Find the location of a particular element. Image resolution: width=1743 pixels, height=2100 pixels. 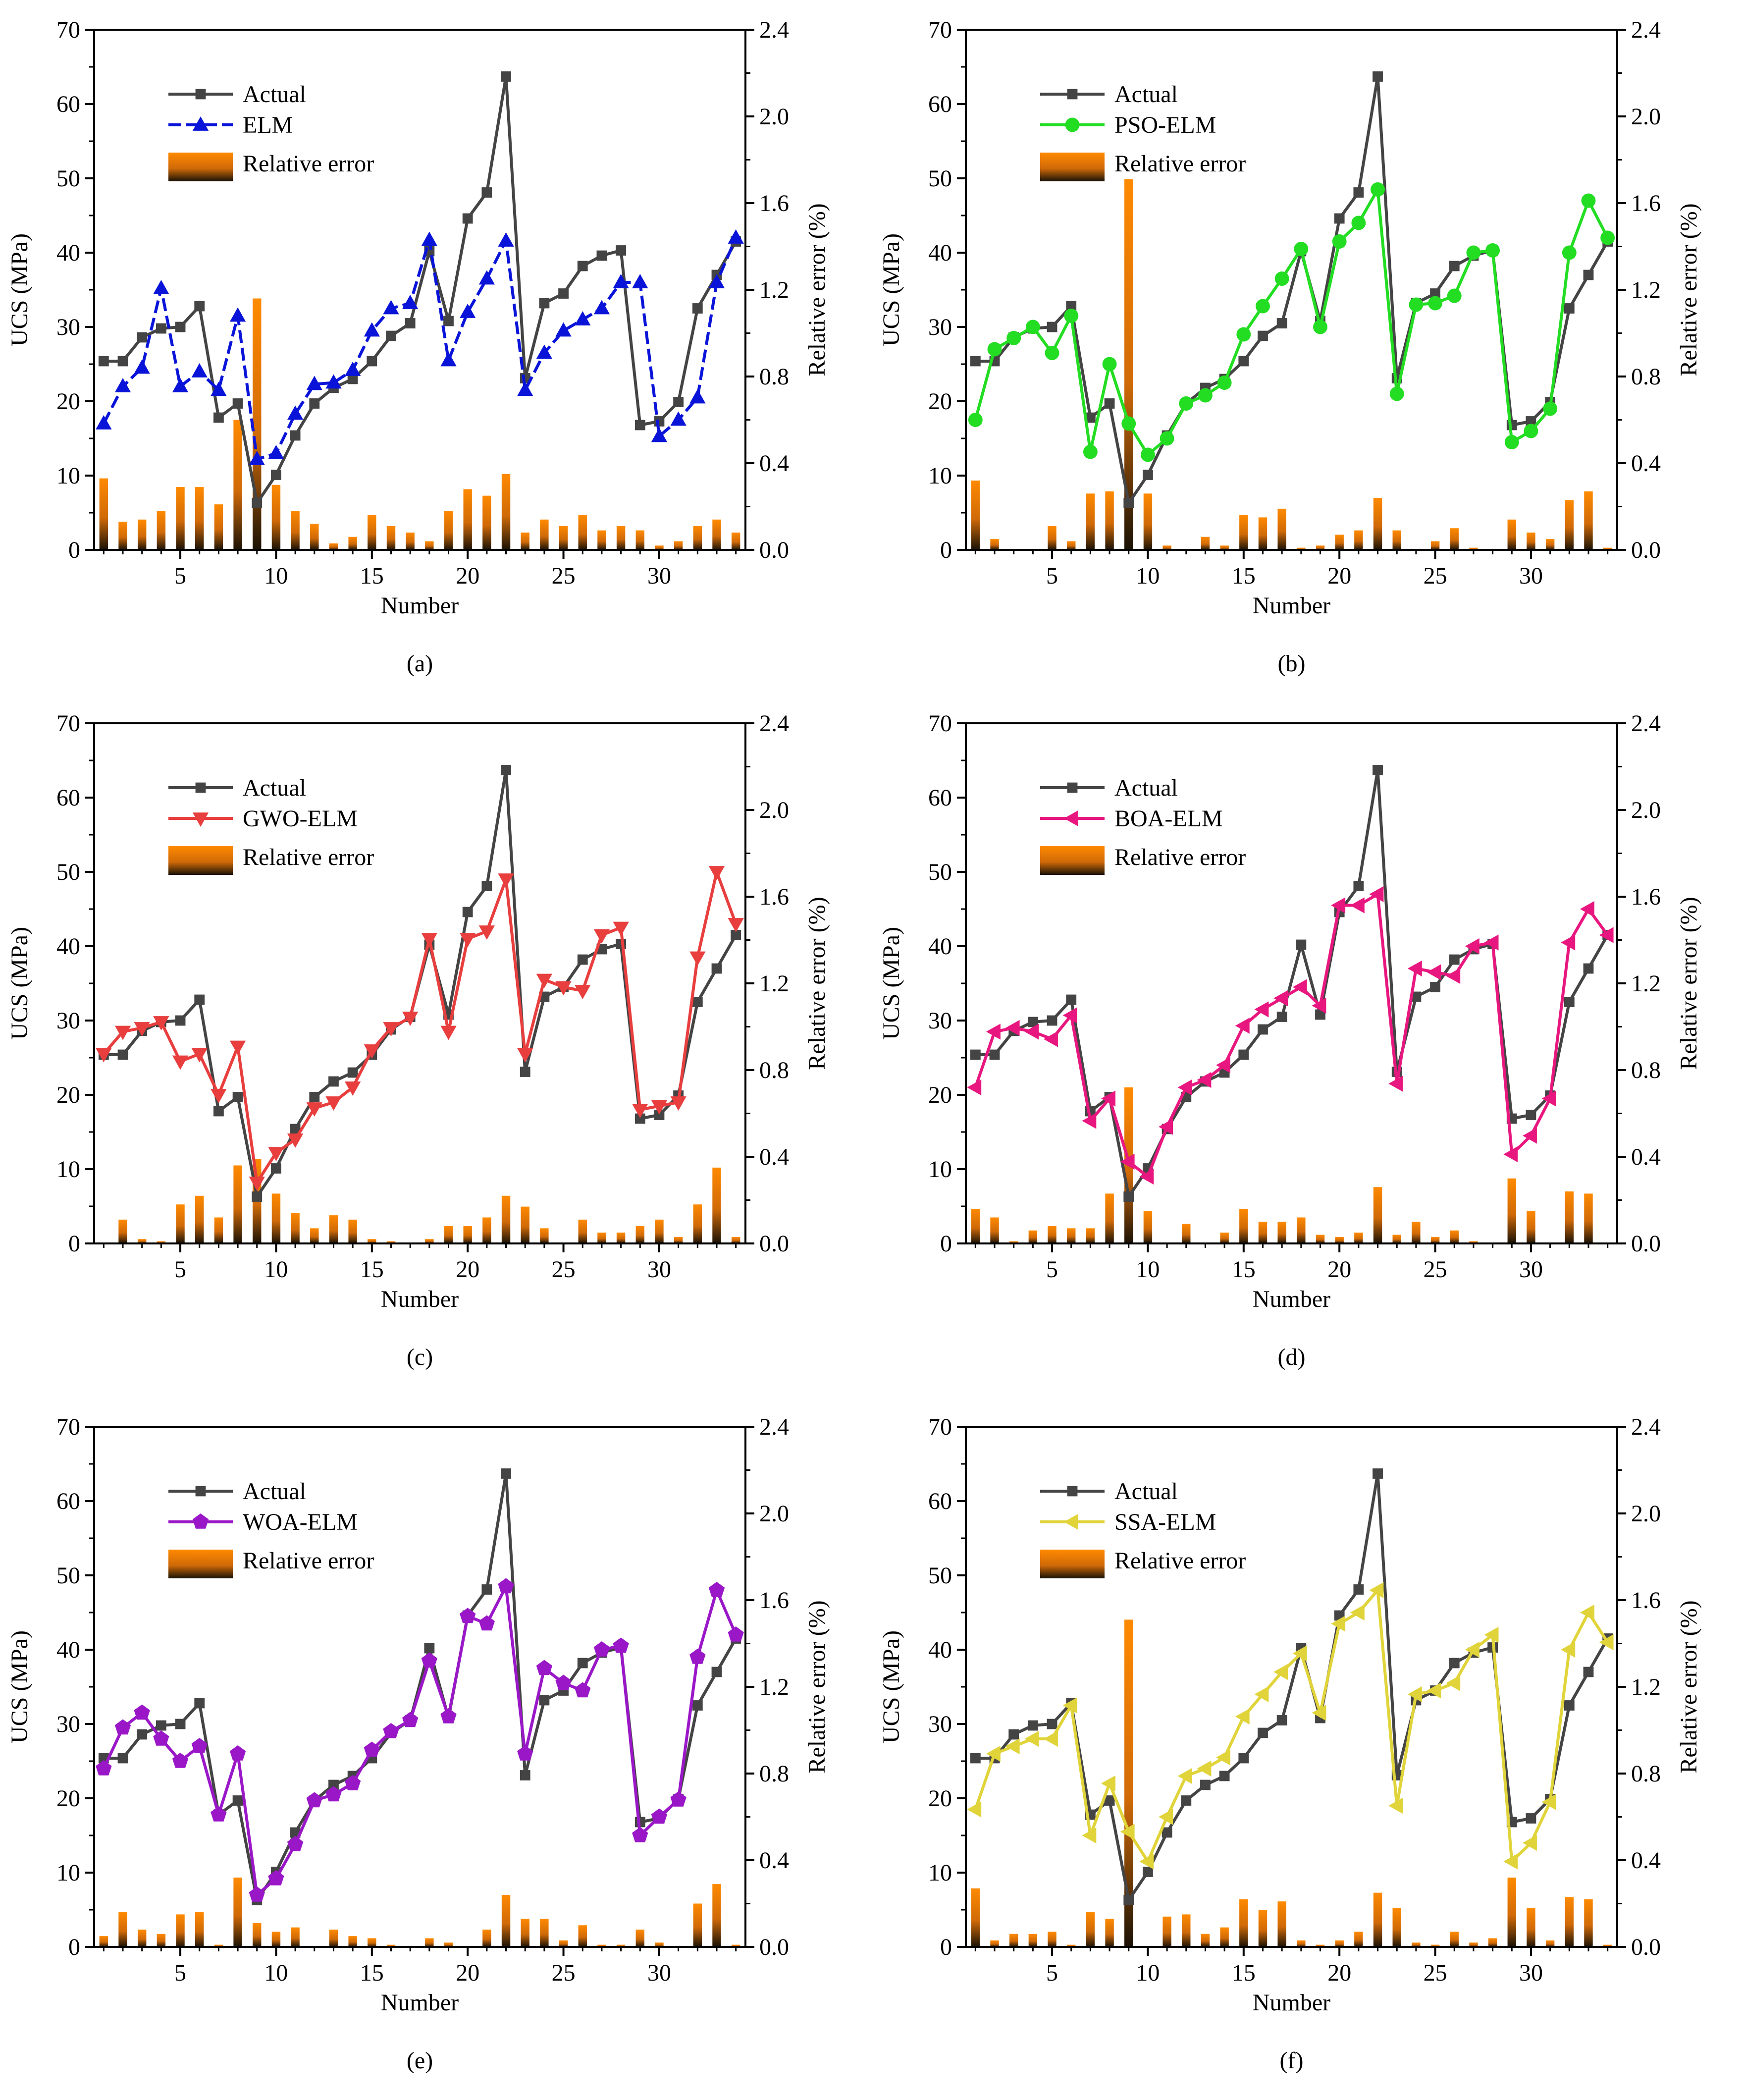

error-bars is located at coordinates (1291, 1783).